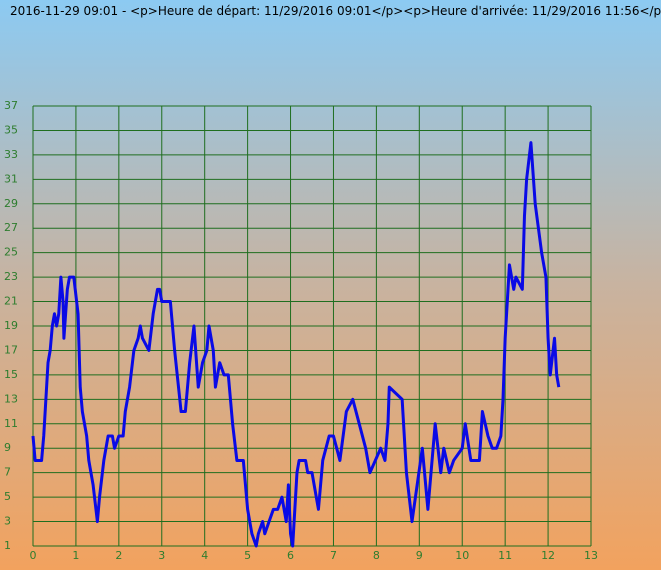 Image resolution: width=661 pixels, height=570 pixels. Describe the element at coordinates (11, 154) in the screenshot. I see `y-tick-label: 33` at that location.